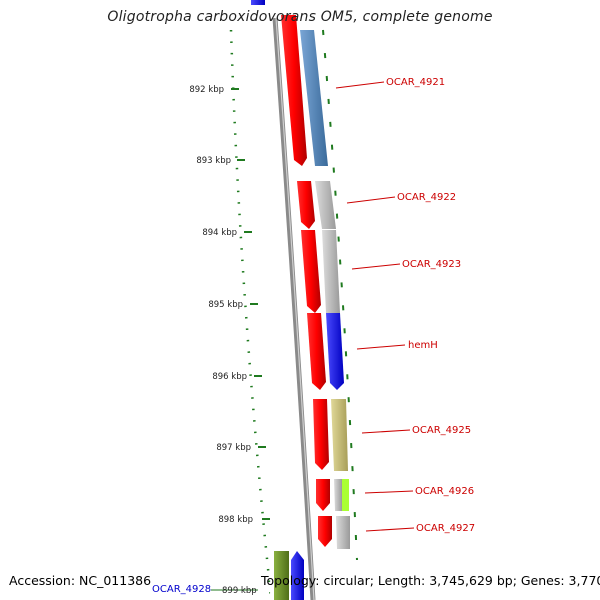 The width and height of the screenshot is (600, 600). Describe the element at coordinates (431, 264) in the screenshot. I see `gene-label-OCAR_4923: OCAR_4923` at that location.